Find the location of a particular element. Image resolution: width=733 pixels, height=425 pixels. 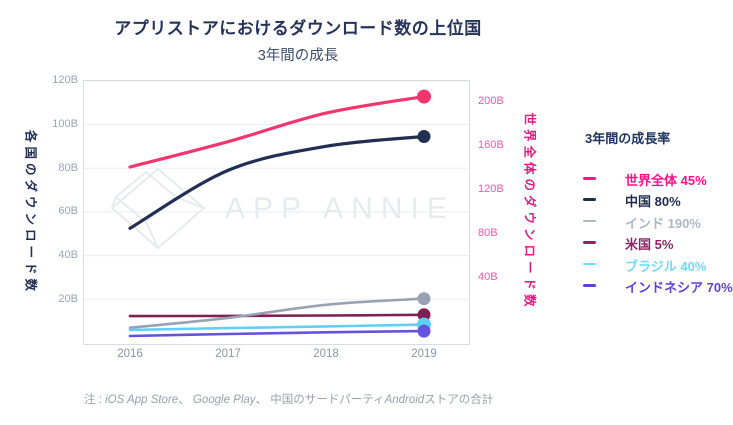

watermark-gem-facets is located at coordinates (158, 222).